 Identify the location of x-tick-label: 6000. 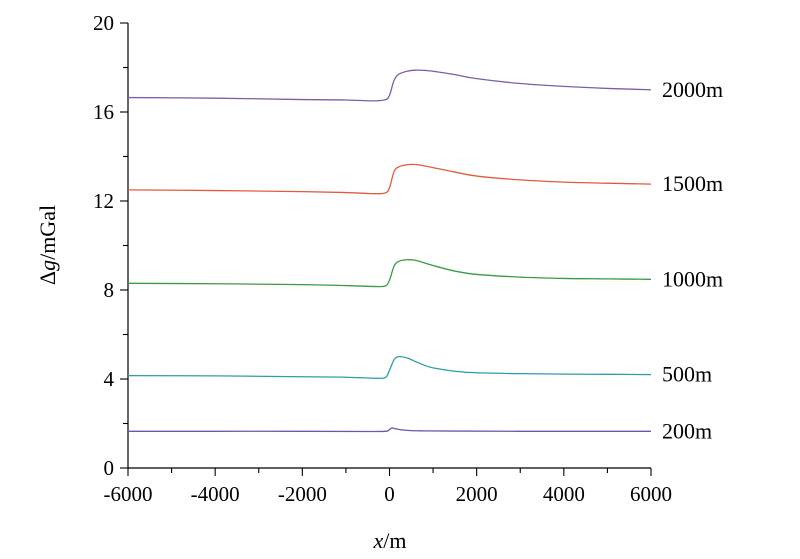
(651, 494).